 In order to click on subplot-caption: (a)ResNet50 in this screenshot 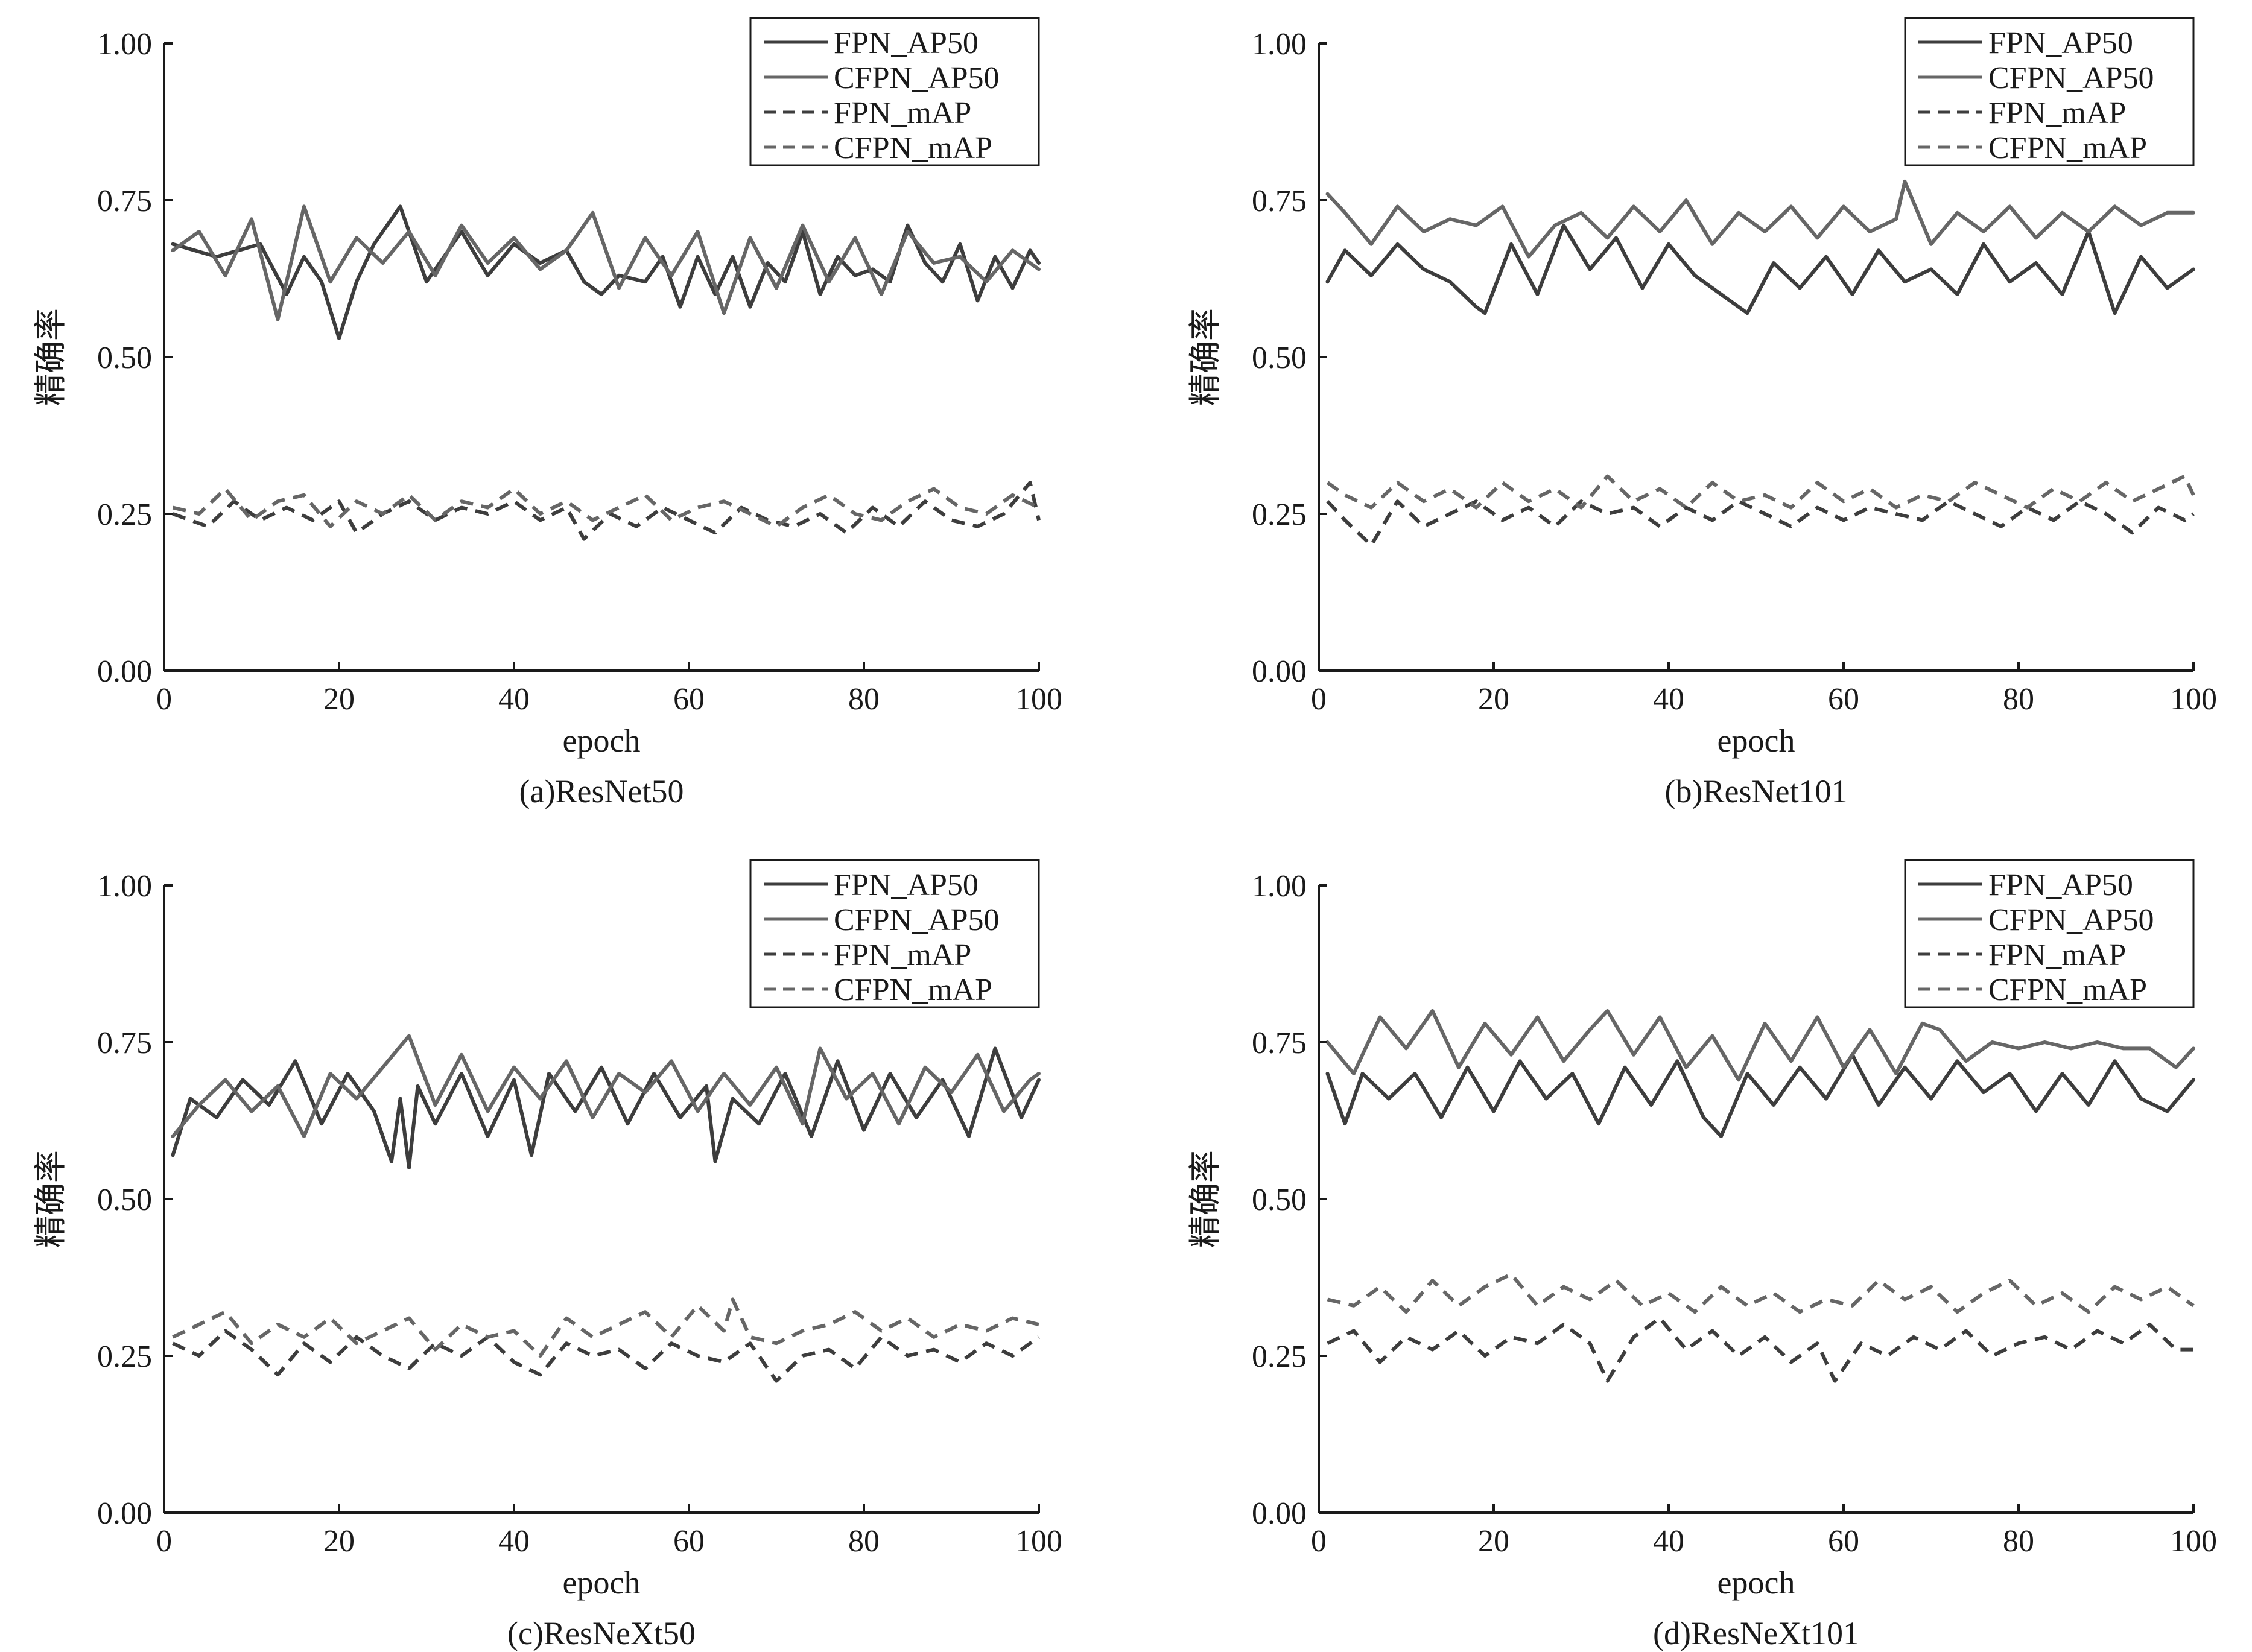, I will do `click(602, 791)`.